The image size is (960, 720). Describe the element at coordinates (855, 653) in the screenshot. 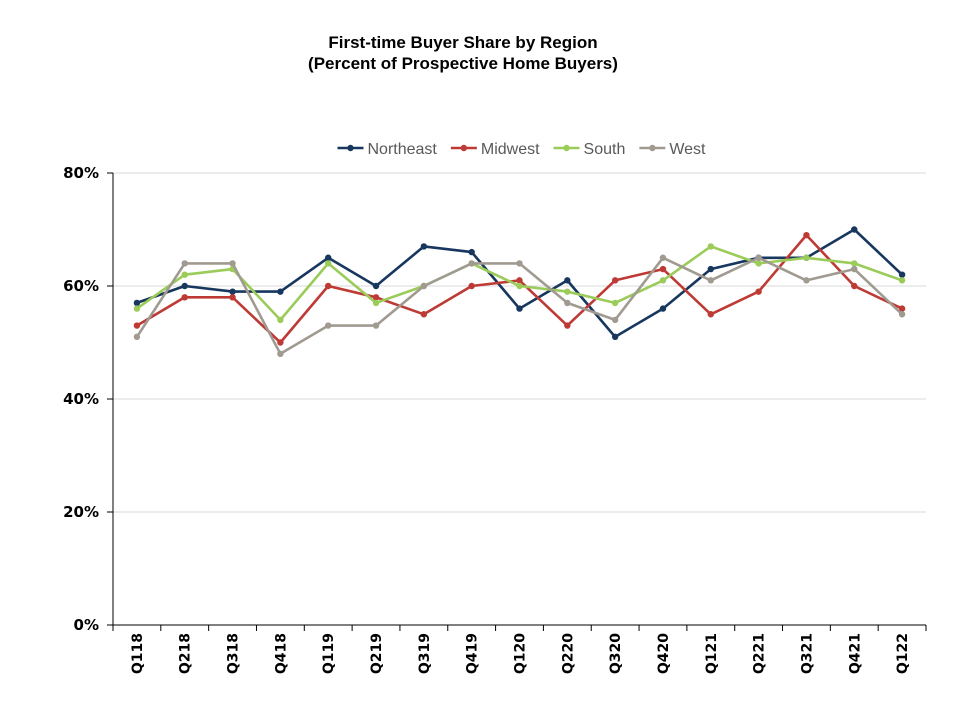

I see `x-tick-label: Q421` at that location.